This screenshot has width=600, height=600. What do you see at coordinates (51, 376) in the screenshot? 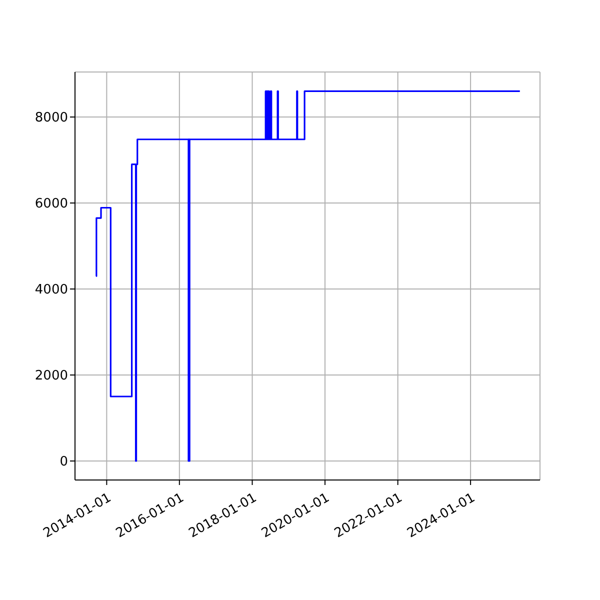
I see `y-tick-label: 2000` at bounding box center [51, 376].